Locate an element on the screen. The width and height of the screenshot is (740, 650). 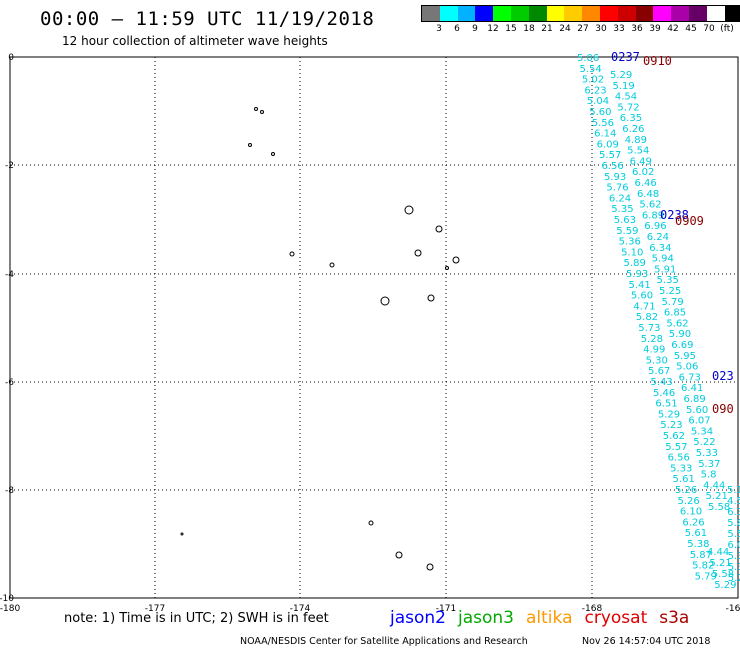
legend-tick-label: 36 is located at coordinates (637, 29).